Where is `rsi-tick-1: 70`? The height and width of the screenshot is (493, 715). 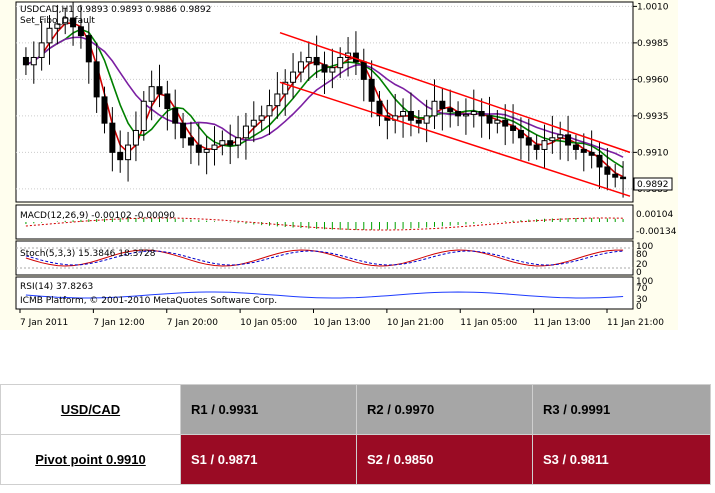
rsi-tick-1: 70 is located at coordinates (642, 289).